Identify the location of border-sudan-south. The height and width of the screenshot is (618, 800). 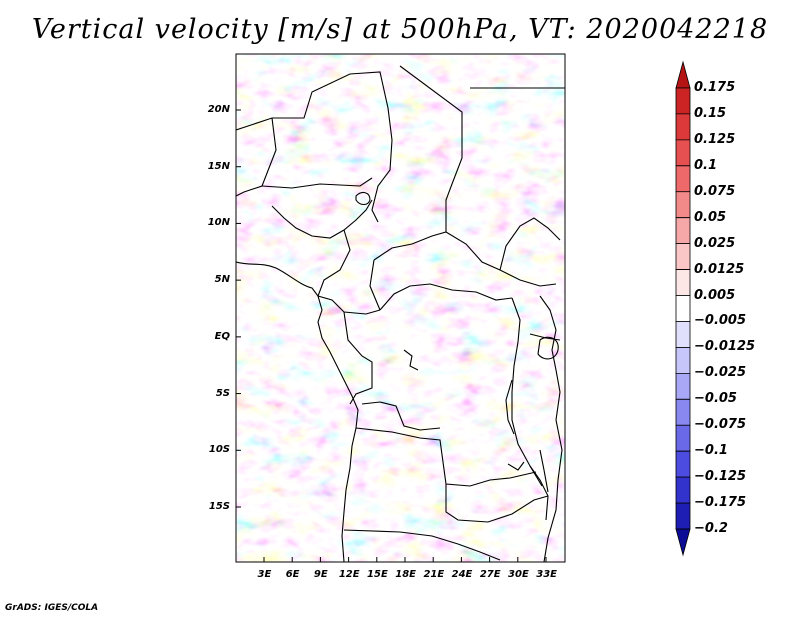
(530, 244).